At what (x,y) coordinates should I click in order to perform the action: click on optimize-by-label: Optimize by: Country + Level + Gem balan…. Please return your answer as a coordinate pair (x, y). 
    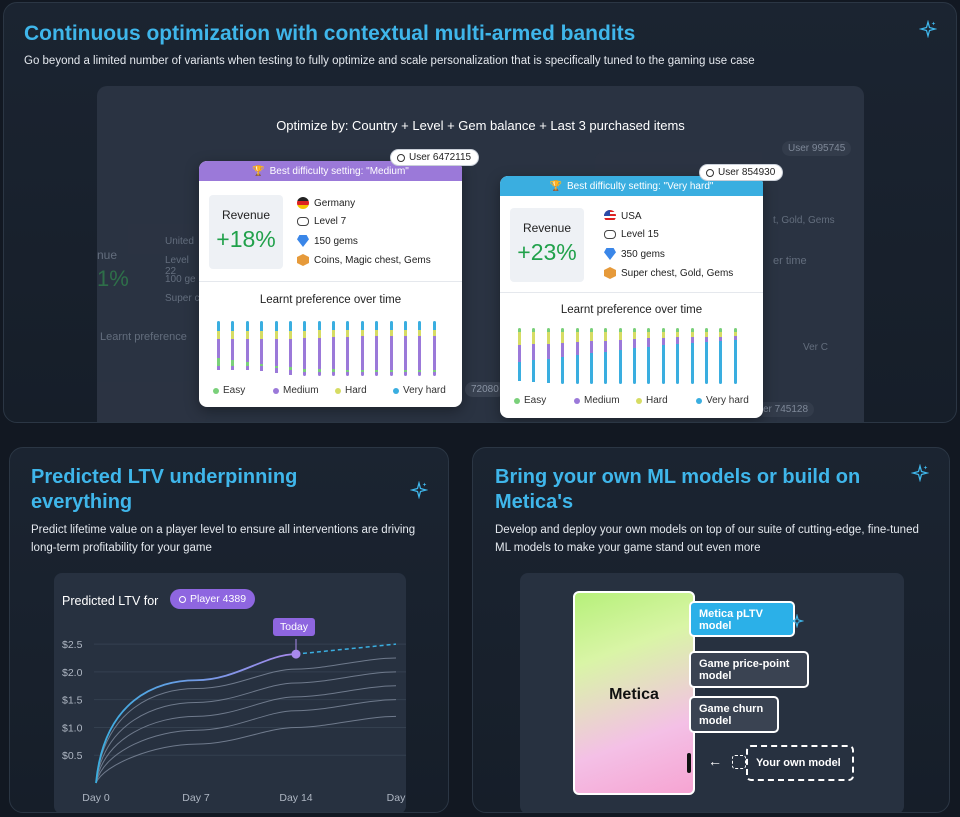
    Looking at the image, I should click on (480, 125).